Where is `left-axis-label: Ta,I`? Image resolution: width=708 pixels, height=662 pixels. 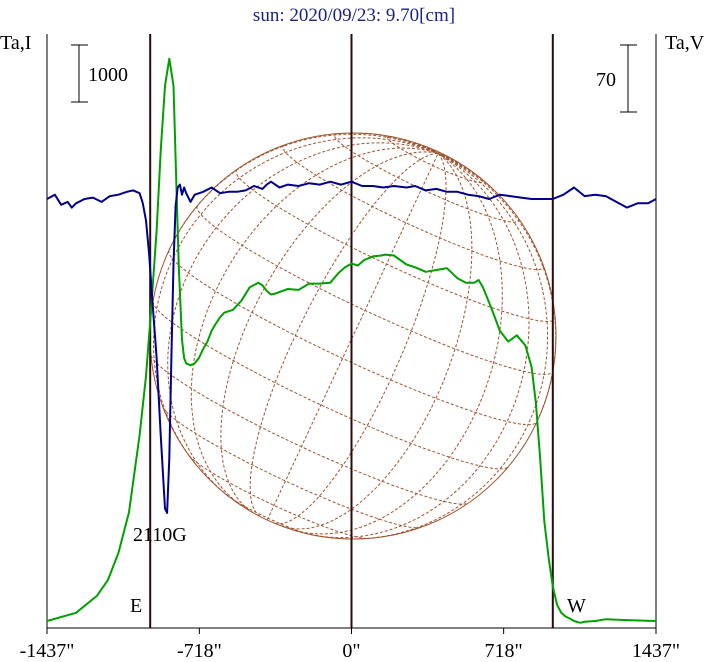
left-axis-label: Ta,I is located at coordinates (15, 43).